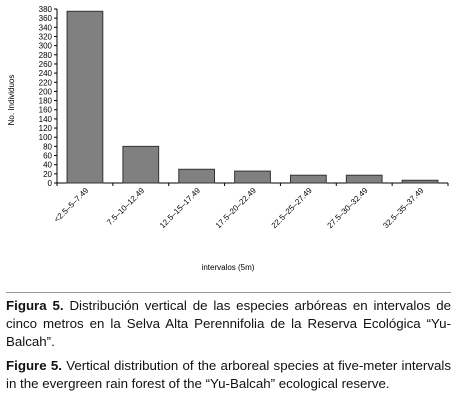  What do you see at coordinates (34, 365) in the screenshot?
I see `caption-label: Figure 5.` at bounding box center [34, 365].